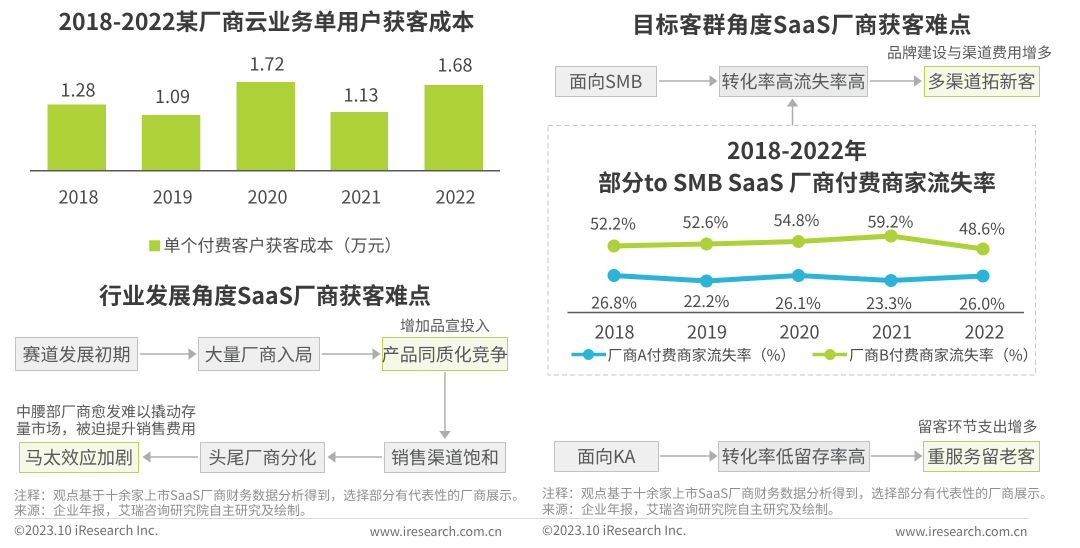 This screenshot has width=1080, height=548. What do you see at coordinates (78, 90) in the screenshot?
I see `svg-text: 1.28` at bounding box center [78, 90].